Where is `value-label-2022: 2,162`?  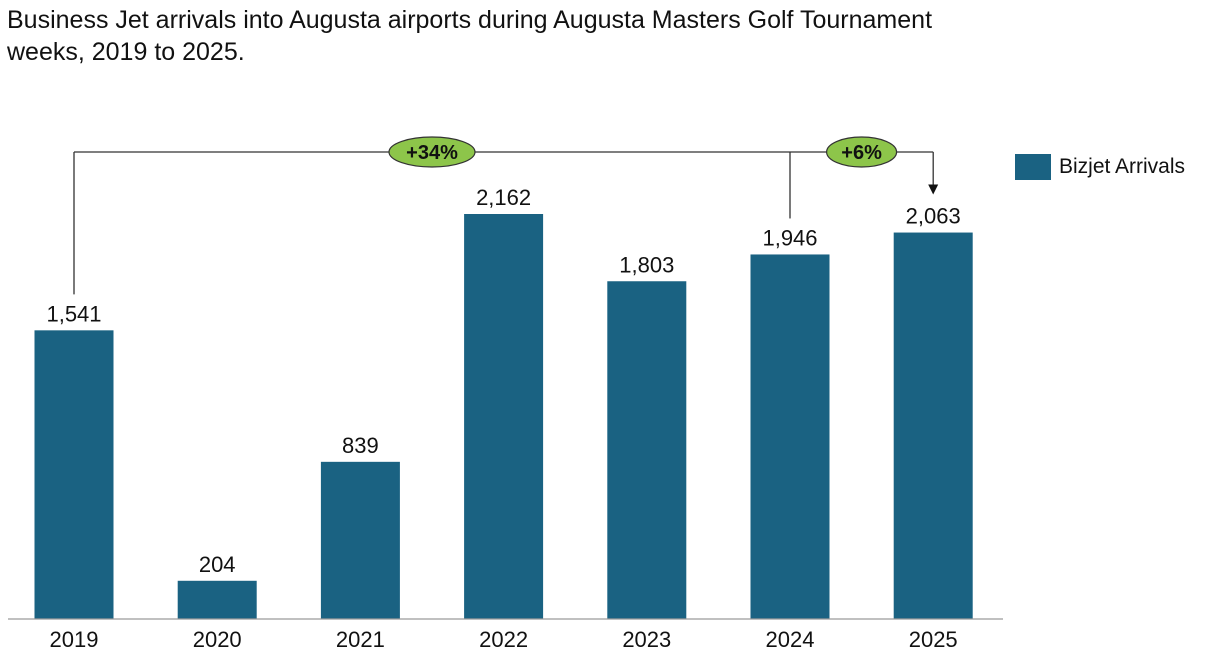
value-label-2022: 2,162 is located at coordinates (503, 197).